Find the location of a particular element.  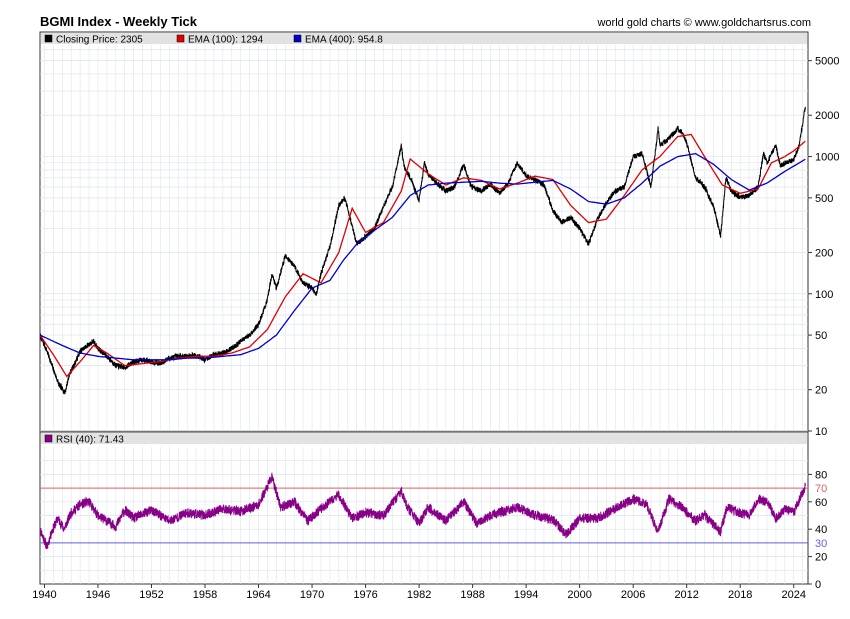

x-tick-label: 1976 is located at coordinates (365, 595).